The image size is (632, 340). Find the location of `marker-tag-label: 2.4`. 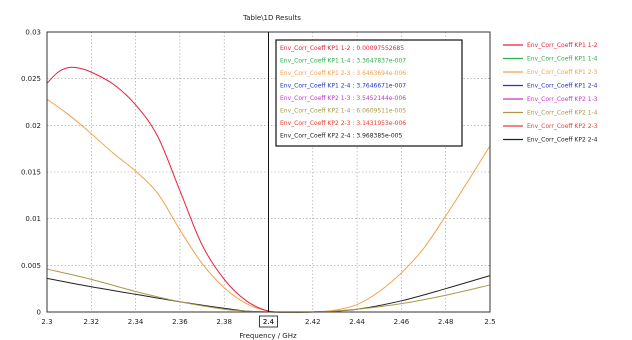

marker-tag-label: 2.4 is located at coordinates (269, 322).